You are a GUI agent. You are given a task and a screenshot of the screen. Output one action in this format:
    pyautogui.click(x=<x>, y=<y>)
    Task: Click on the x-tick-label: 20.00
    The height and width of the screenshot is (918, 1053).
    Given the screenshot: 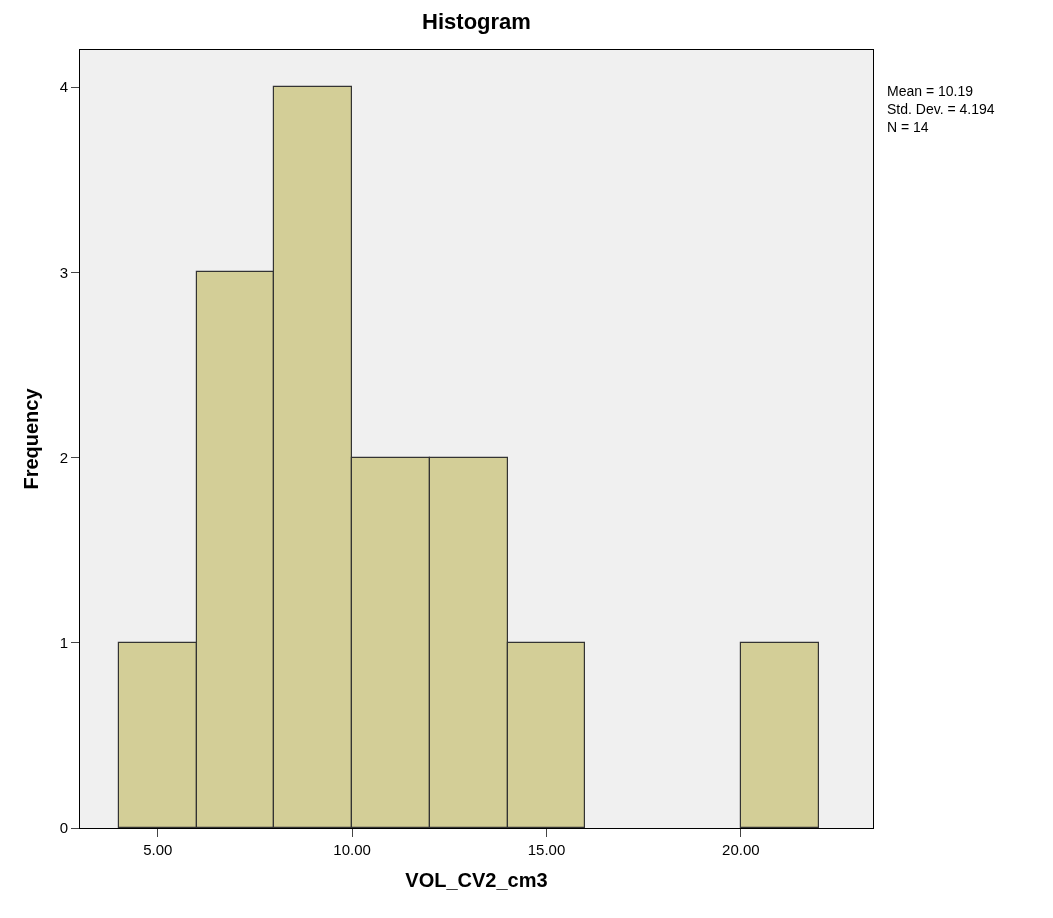 What is the action you would take?
    pyautogui.click(x=741, y=849)
    